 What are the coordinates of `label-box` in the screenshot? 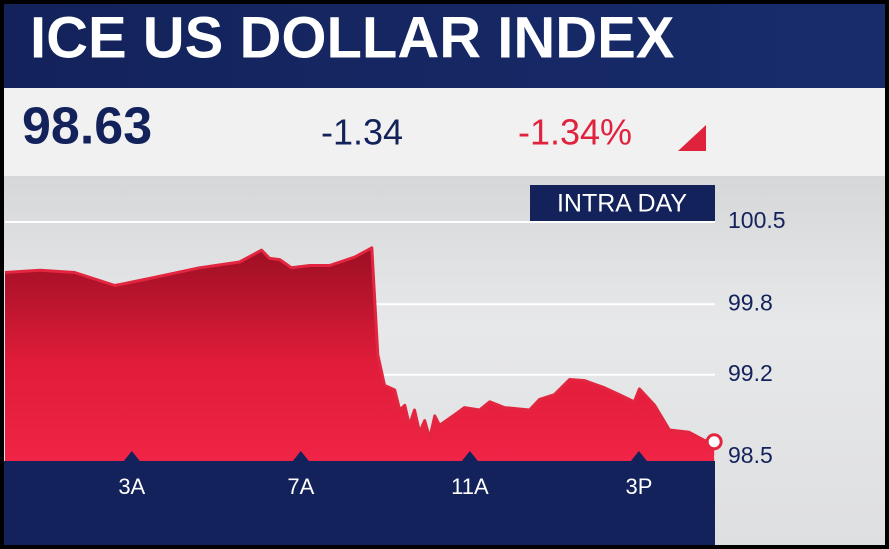 It's located at (622, 204).